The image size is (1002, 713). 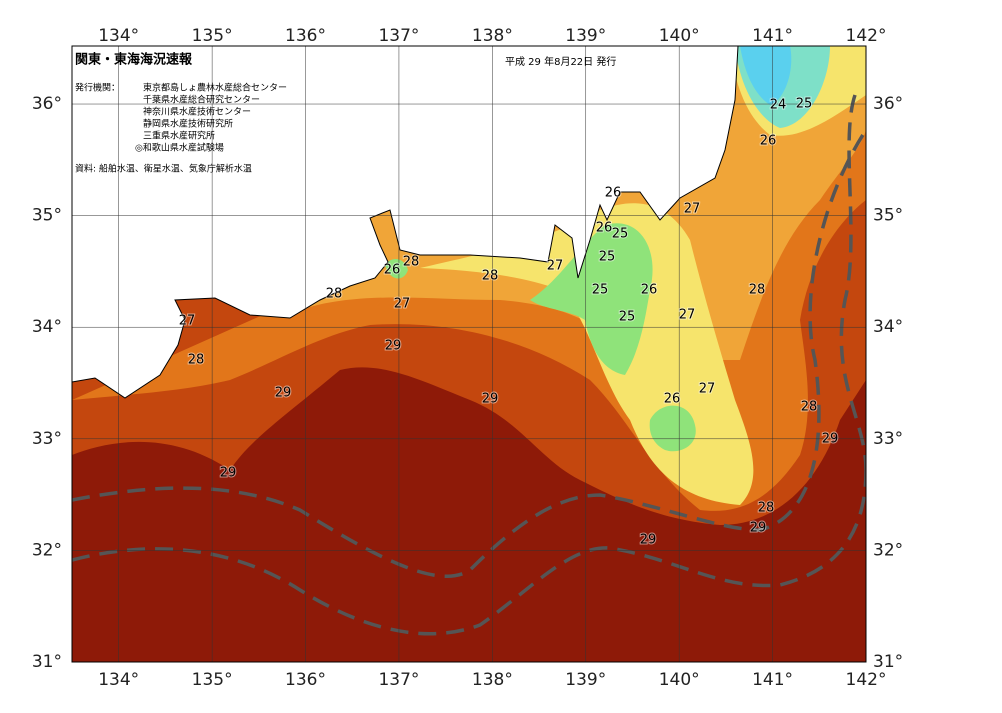 I want to click on issuer: 神奈川県水産技術センター, so click(x=197, y=112).